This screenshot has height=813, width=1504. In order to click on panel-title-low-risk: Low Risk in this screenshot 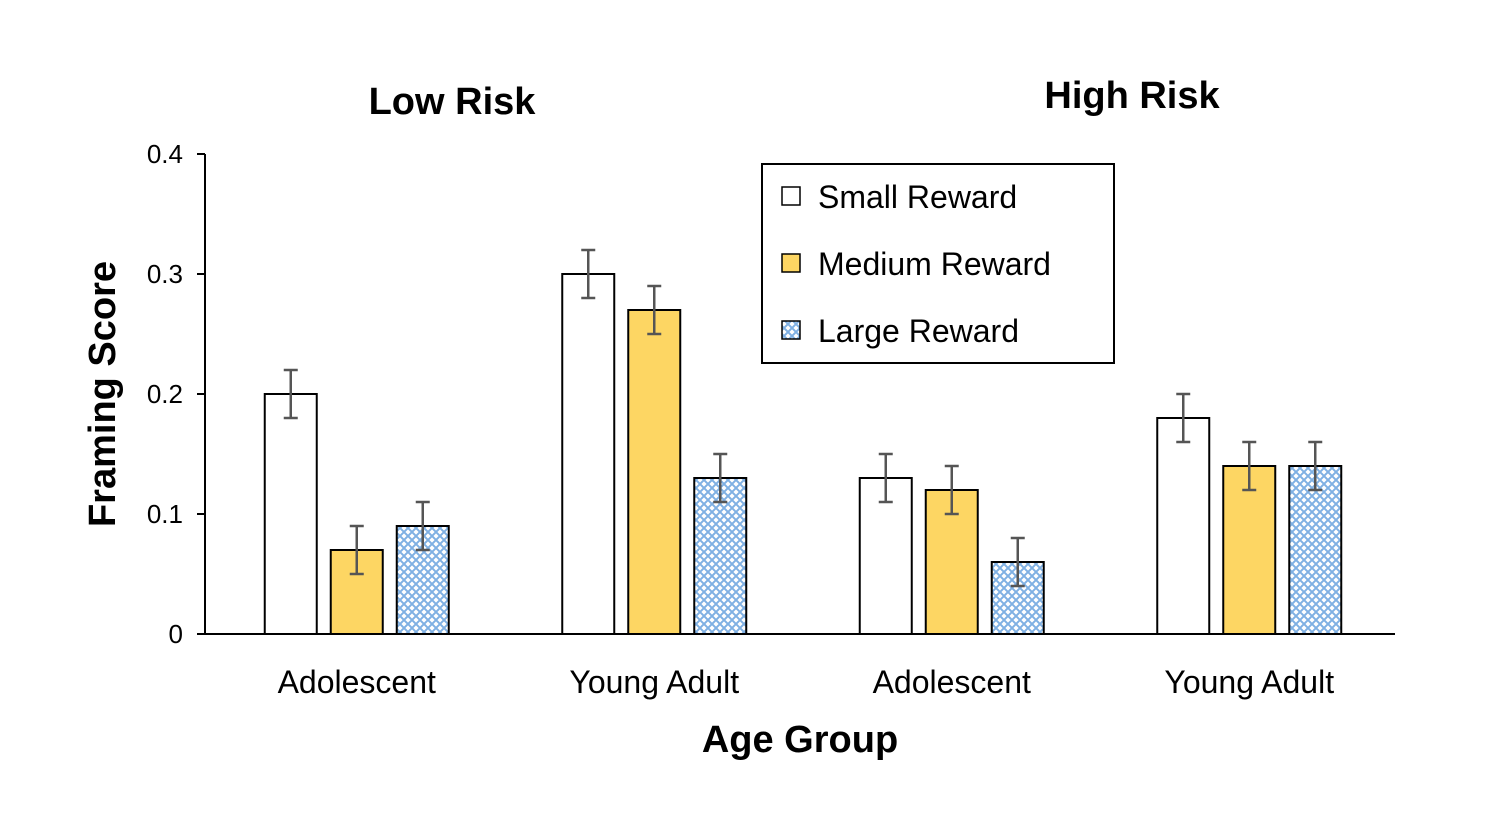, I will do `click(453, 102)`.